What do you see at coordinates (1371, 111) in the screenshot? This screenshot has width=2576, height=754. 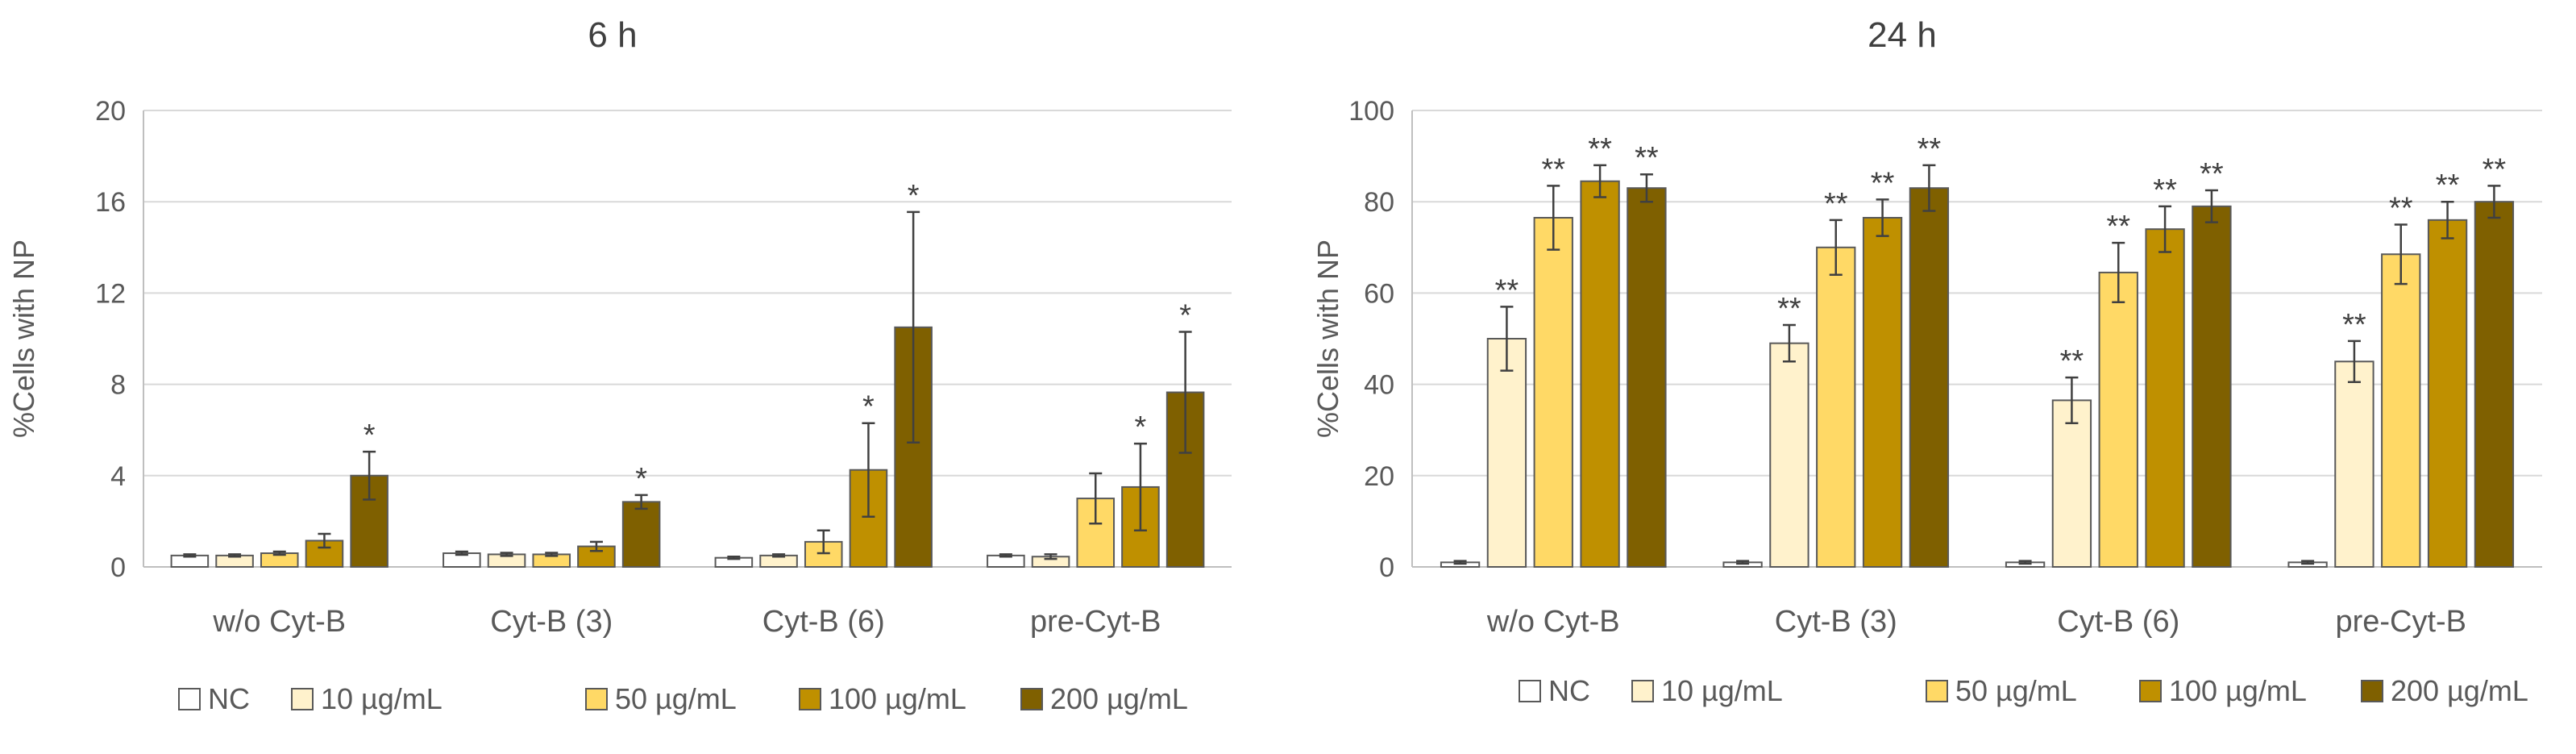 I see `y-tick-label: 100` at bounding box center [1371, 111].